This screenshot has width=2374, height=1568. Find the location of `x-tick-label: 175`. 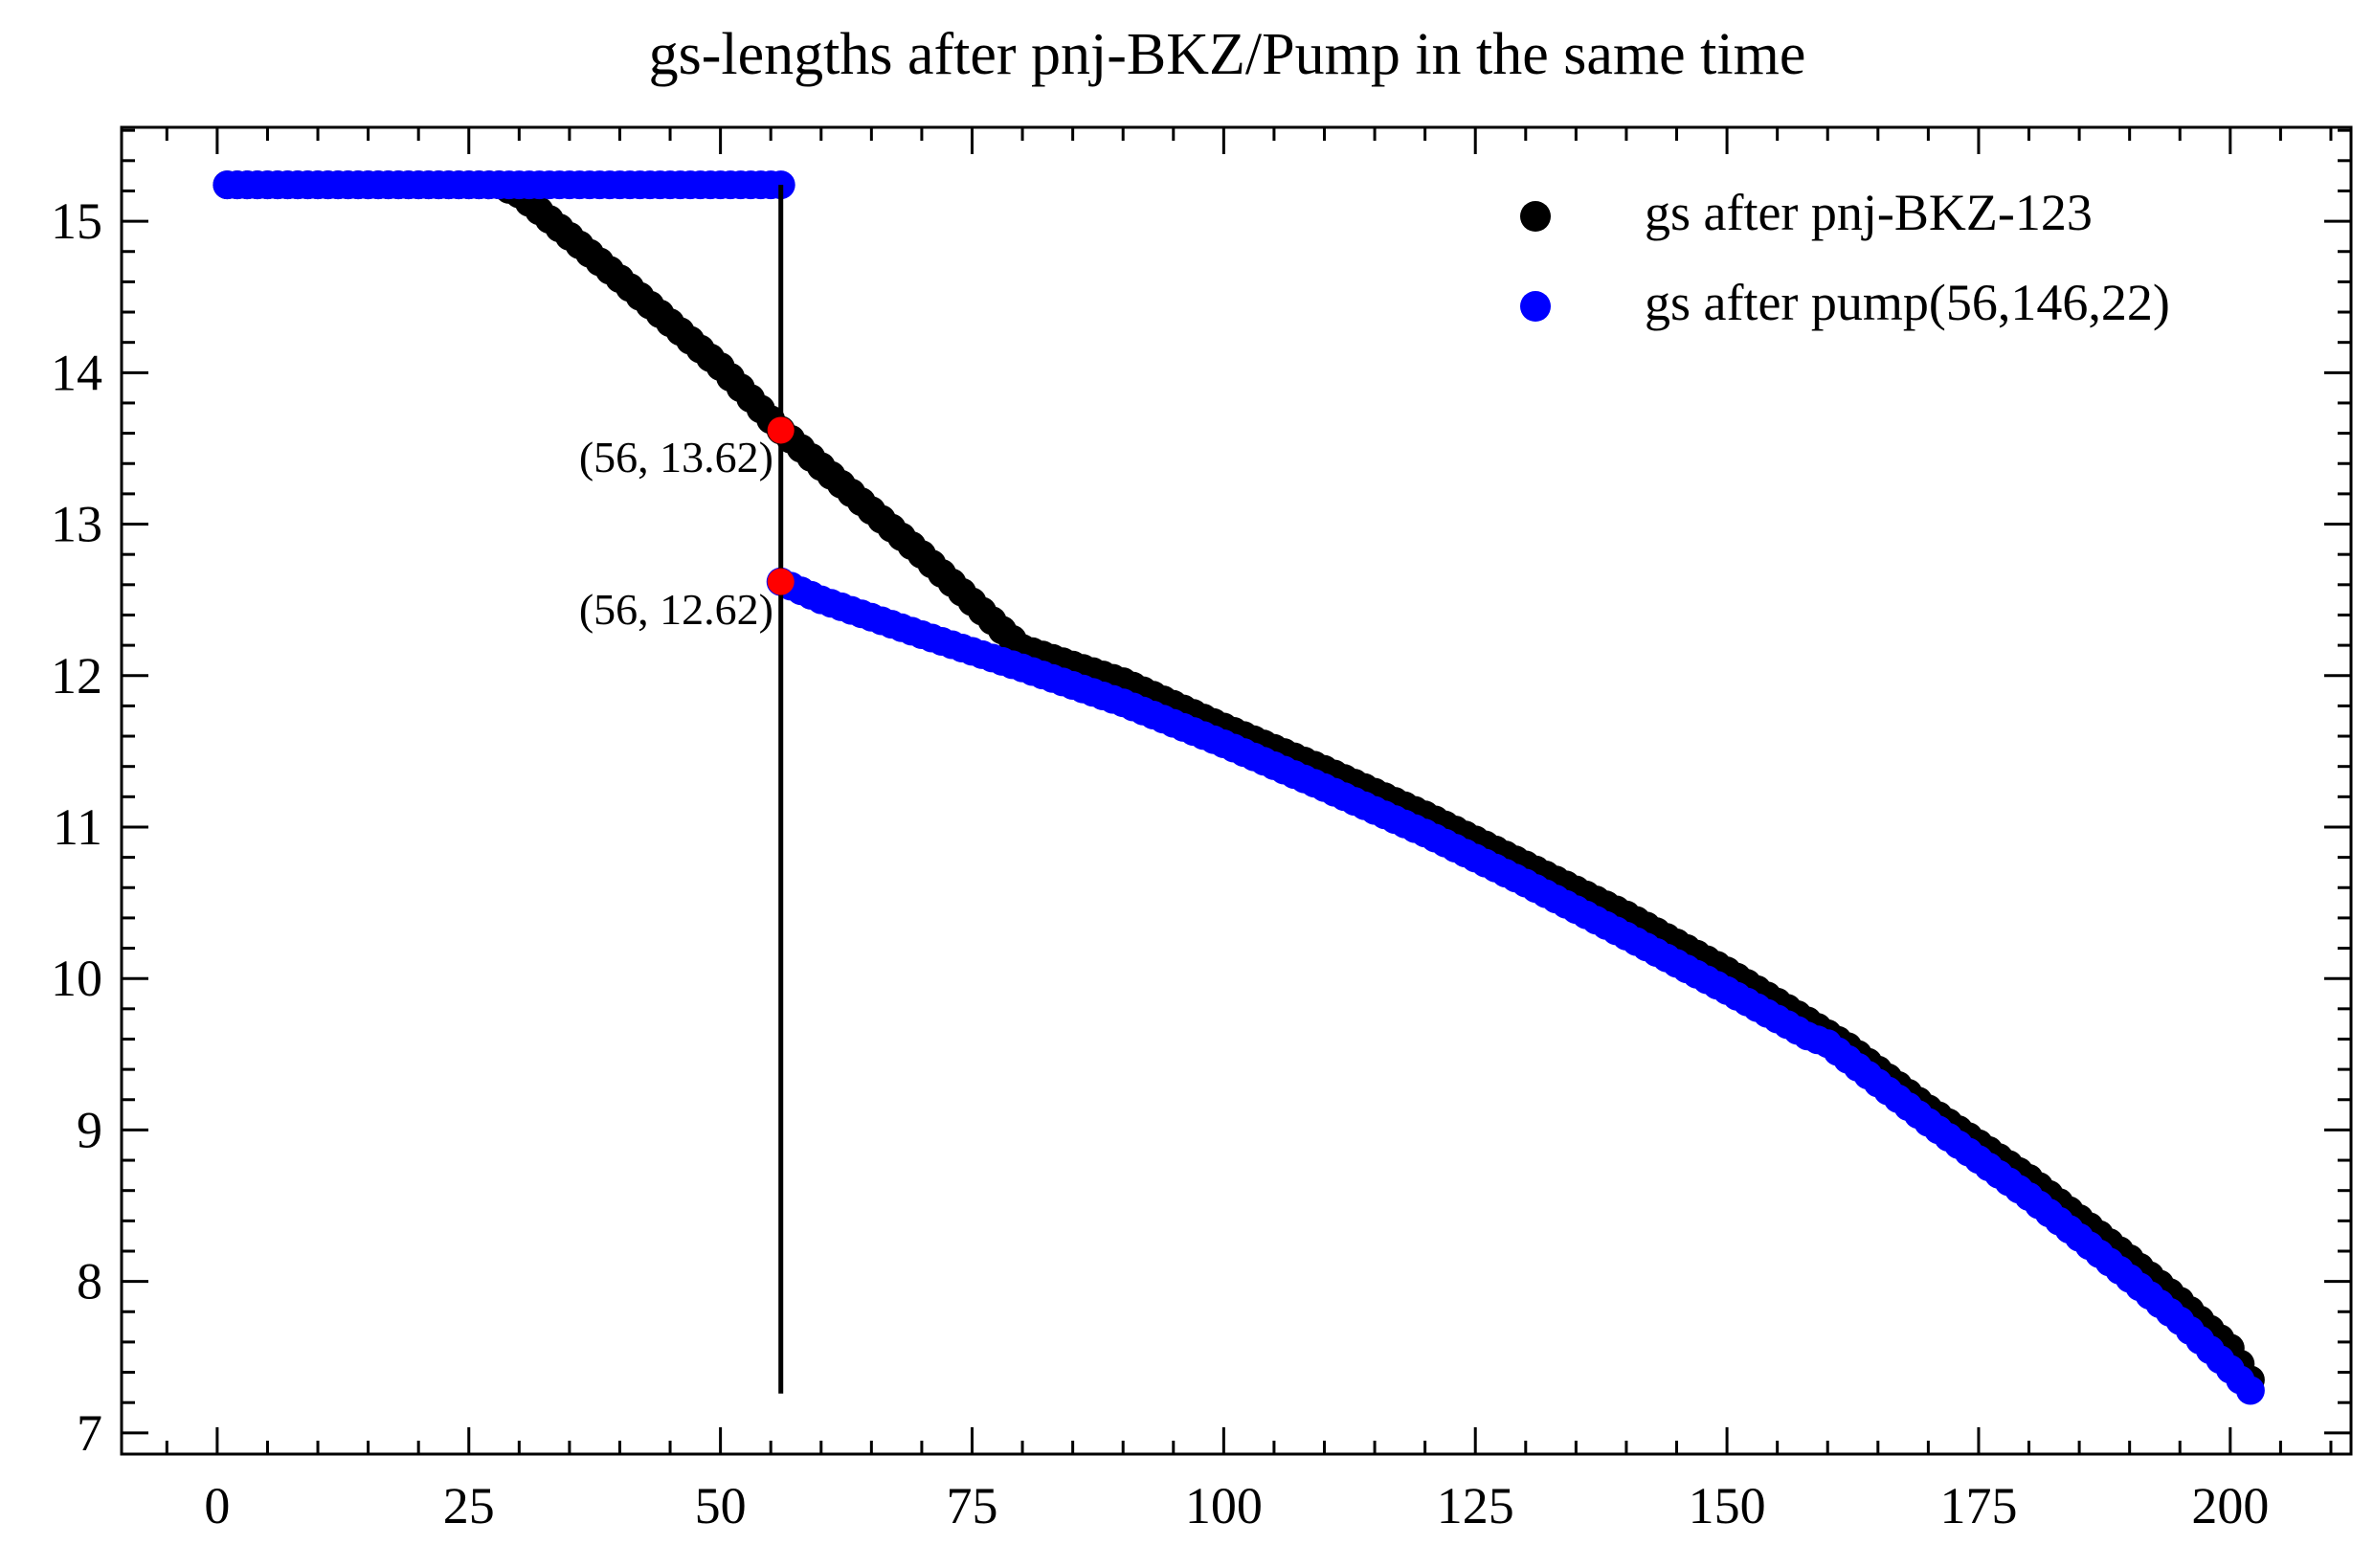

x-tick-label: 175 is located at coordinates (1978, 1506).